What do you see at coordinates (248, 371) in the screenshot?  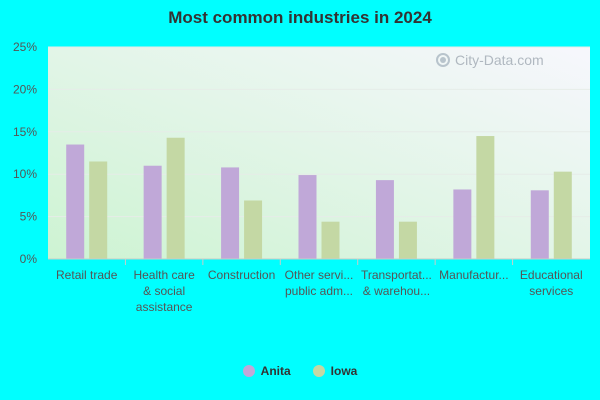 I see `legend-swatch-anita` at bounding box center [248, 371].